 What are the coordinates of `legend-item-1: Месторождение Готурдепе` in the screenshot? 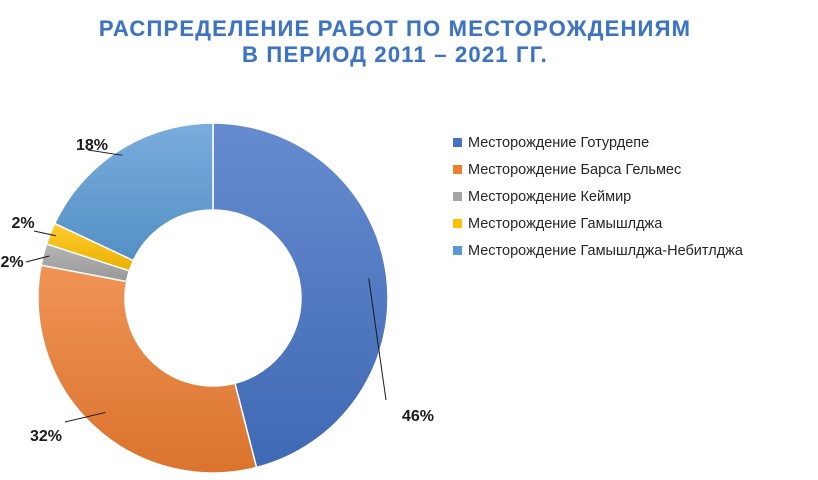 It's located at (598, 142).